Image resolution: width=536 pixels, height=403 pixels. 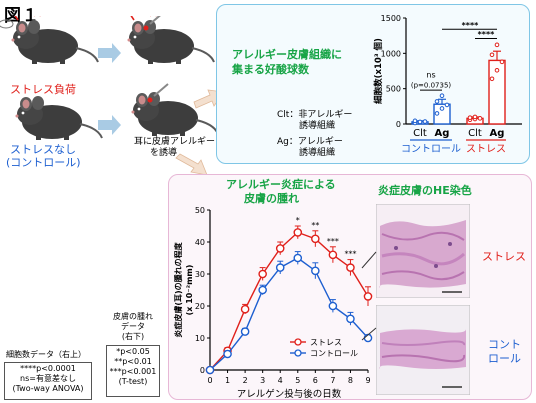 What do you see at coordinates (471, 25) in the screenshot?
I see `sig-label-1: ****` at bounding box center [471, 25].